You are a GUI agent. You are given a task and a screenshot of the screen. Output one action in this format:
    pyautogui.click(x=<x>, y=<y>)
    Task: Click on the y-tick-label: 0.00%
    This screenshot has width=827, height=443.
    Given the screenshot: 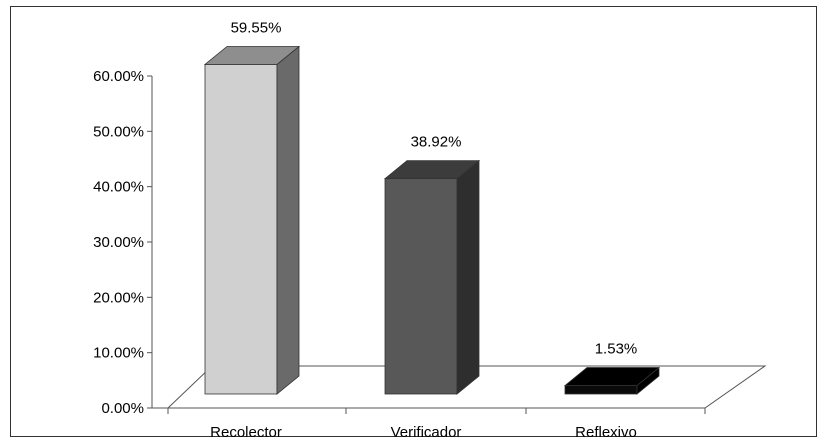 What is the action you would take?
    pyautogui.click(x=122, y=408)
    